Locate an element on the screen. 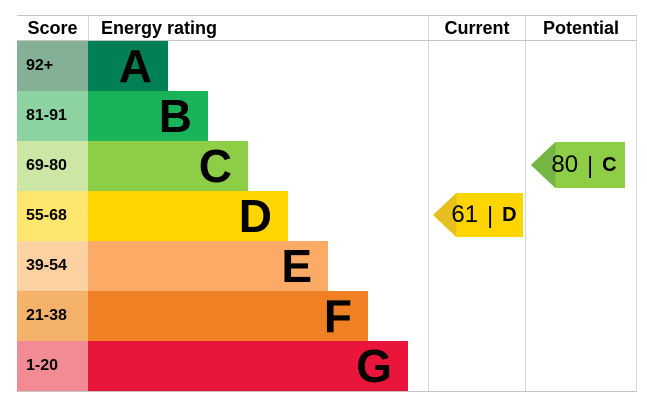 The height and width of the screenshot is (408, 647). band-letter: E is located at coordinates (296, 266).